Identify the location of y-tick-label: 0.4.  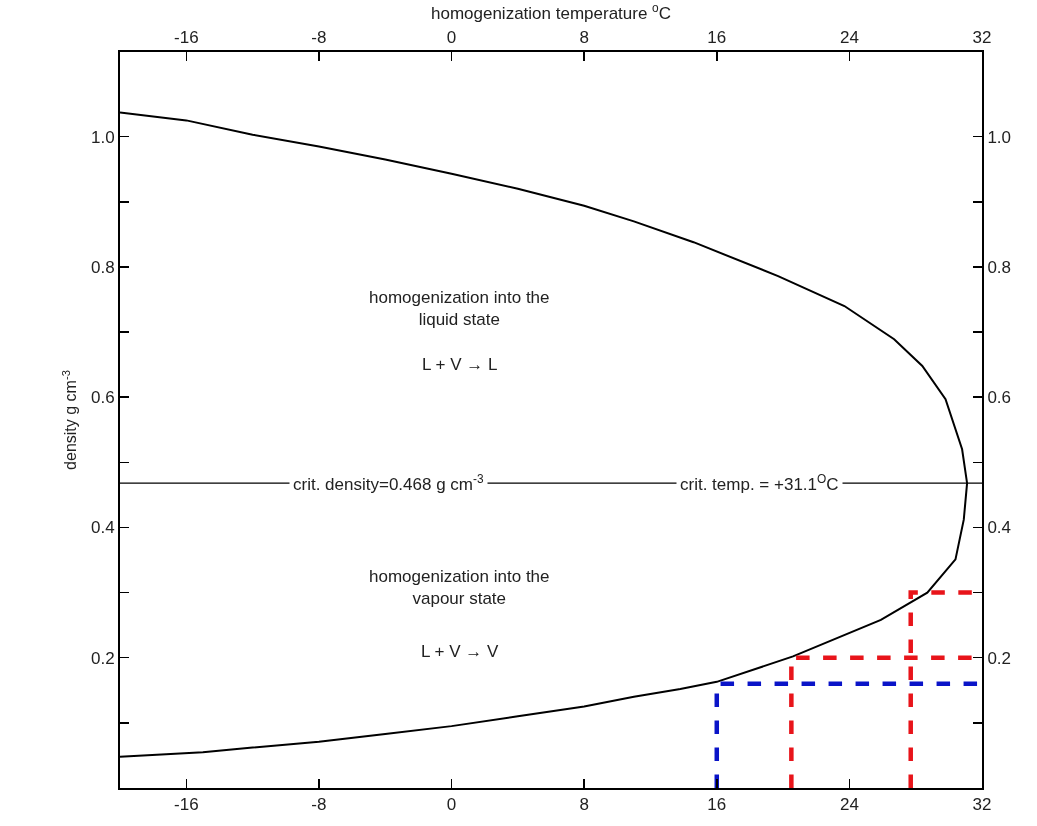
(102, 528).